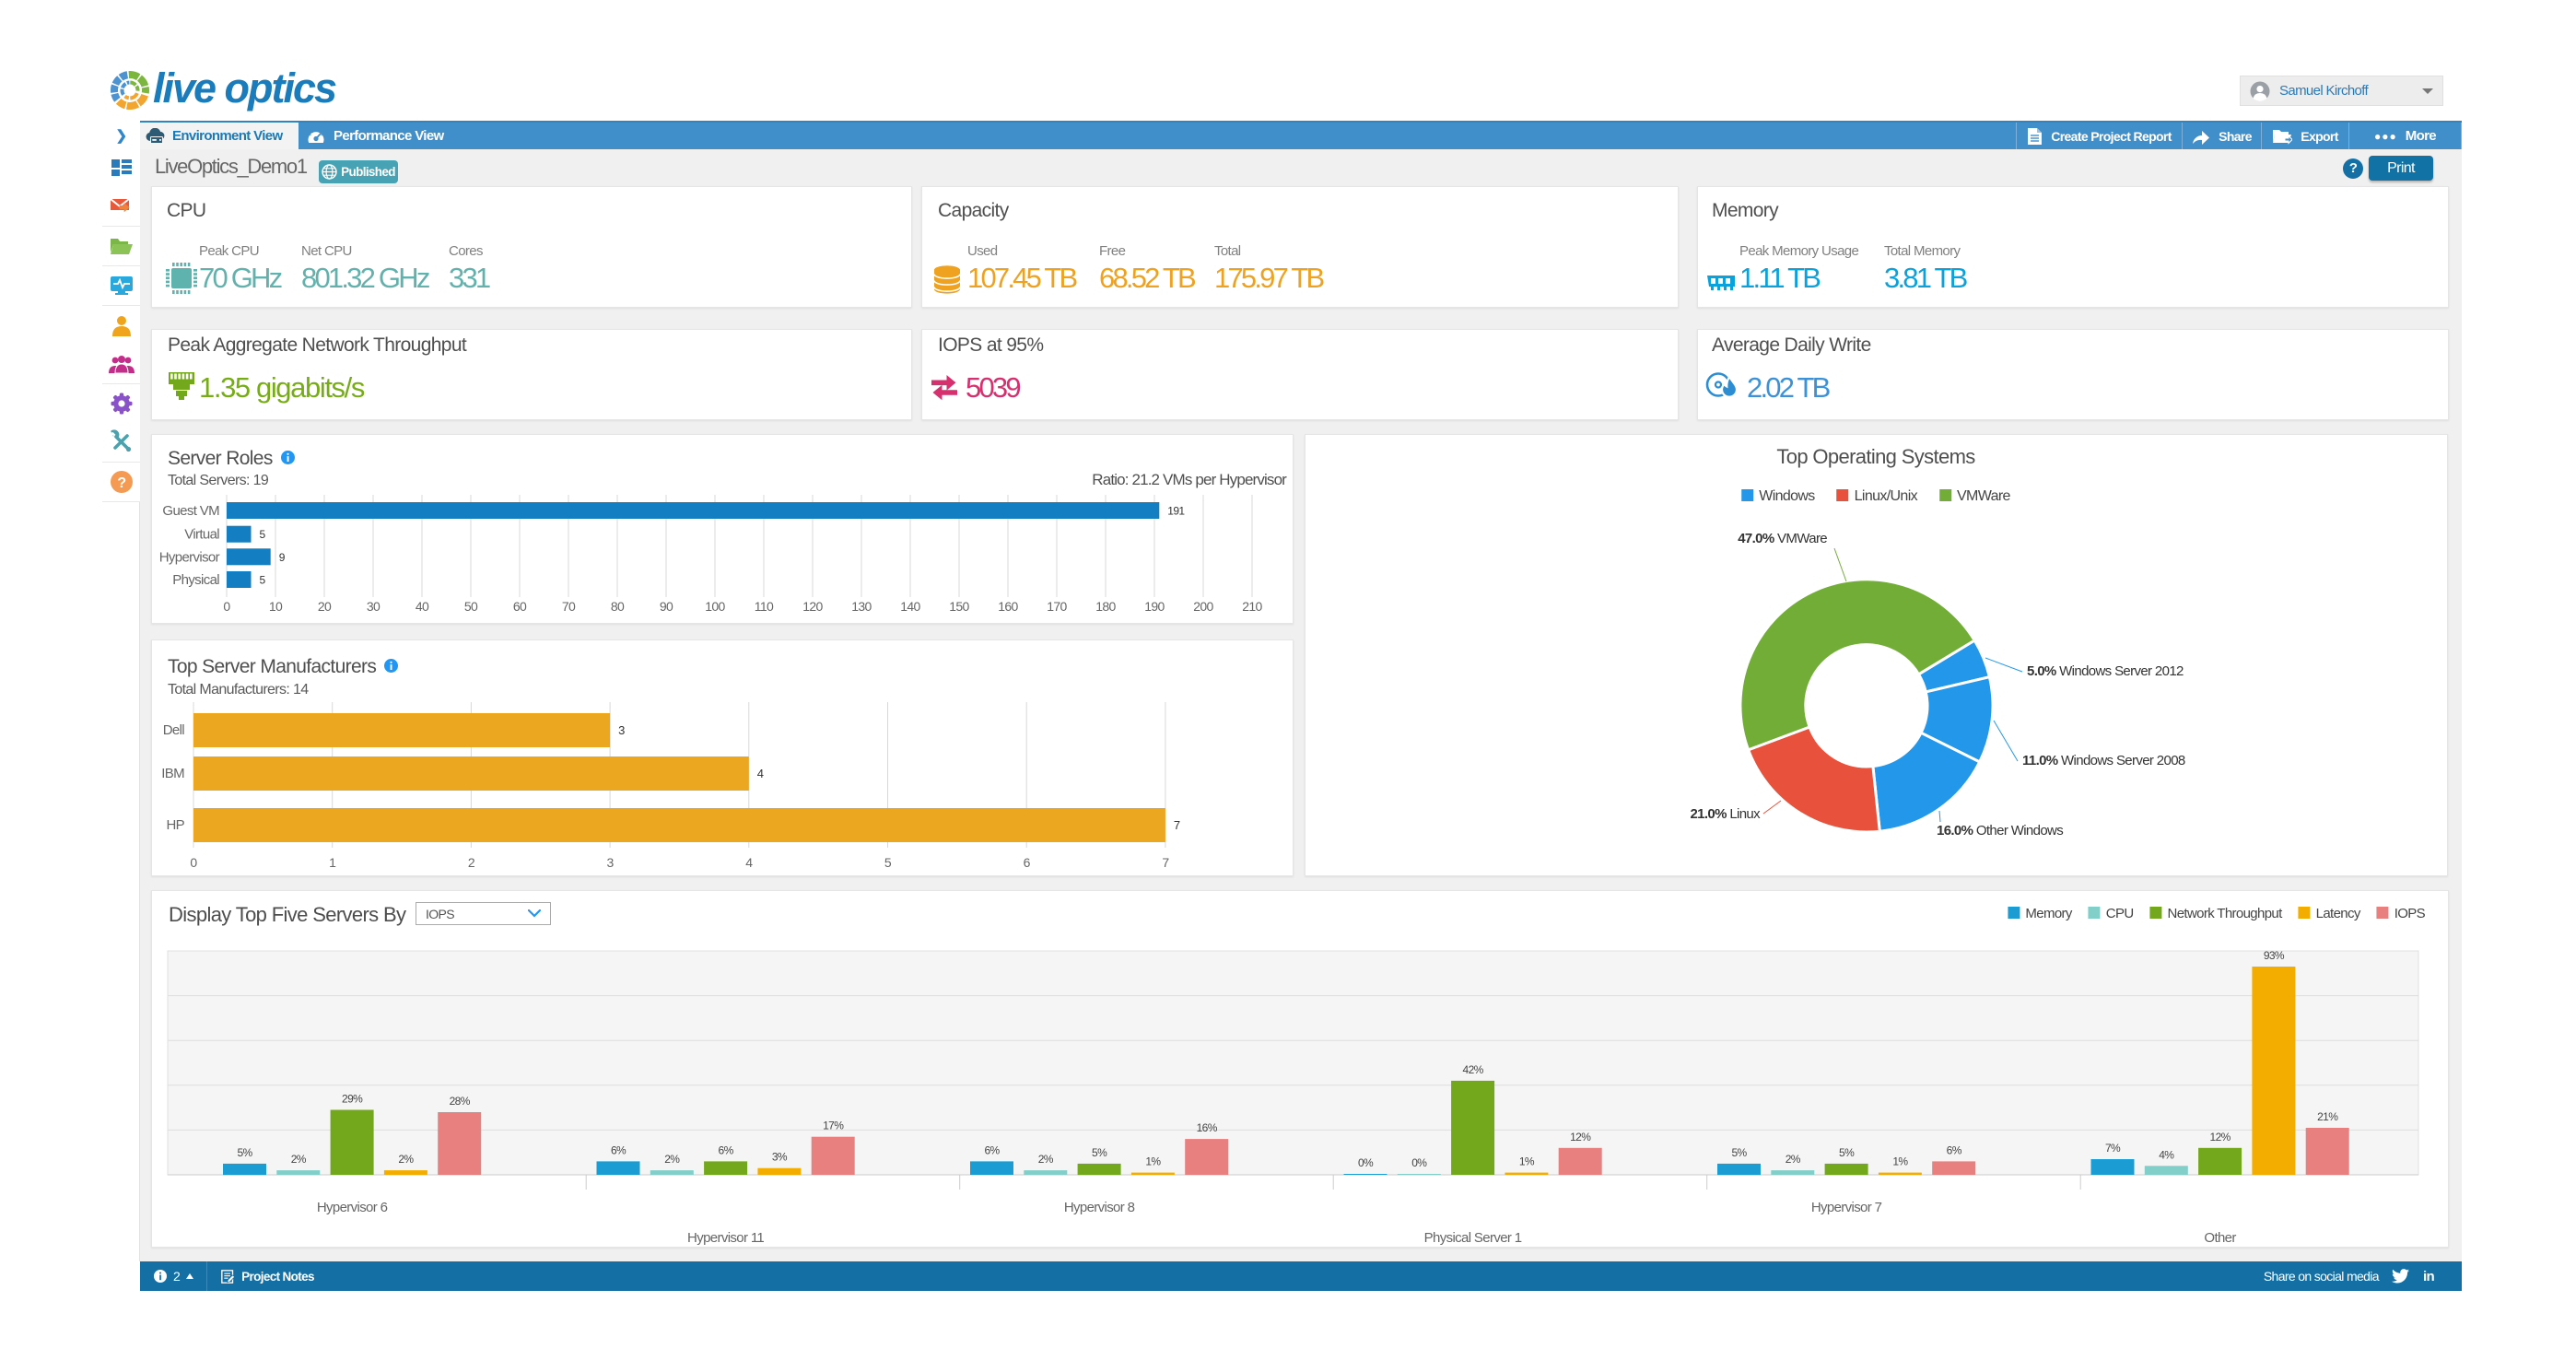  What do you see at coordinates (1057, 606) in the screenshot?
I see `svg-text: 170` at bounding box center [1057, 606].